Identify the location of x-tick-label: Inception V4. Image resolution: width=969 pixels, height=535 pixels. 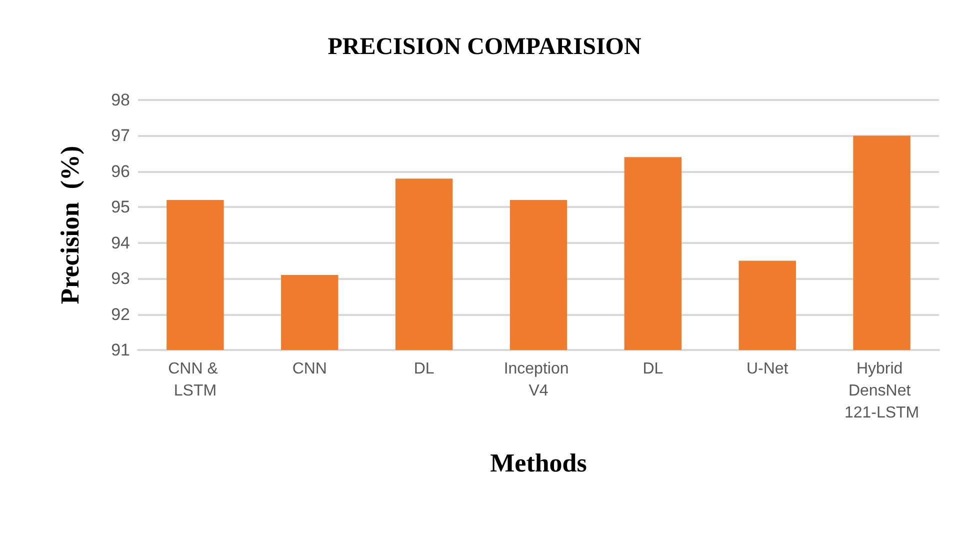
(539, 380).